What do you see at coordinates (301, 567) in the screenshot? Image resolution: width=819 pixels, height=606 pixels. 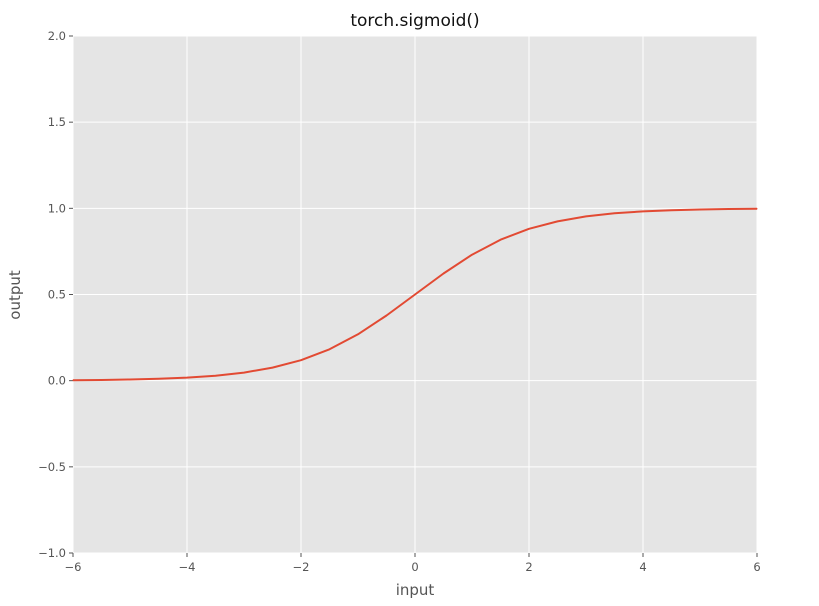 I see `x-tick-label: −2` at bounding box center [301, 567].